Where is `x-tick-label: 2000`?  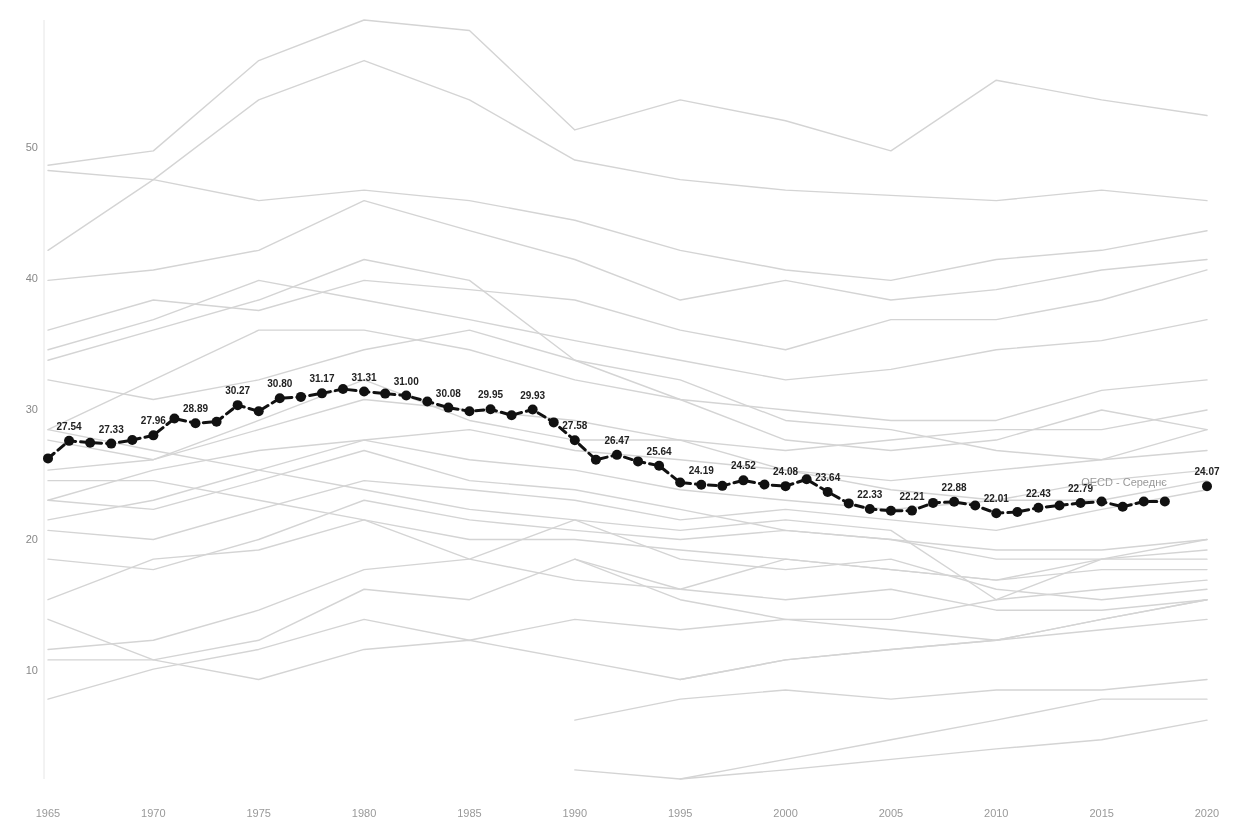
x-tick-label: 2000 is located at coordinates (785, 813).